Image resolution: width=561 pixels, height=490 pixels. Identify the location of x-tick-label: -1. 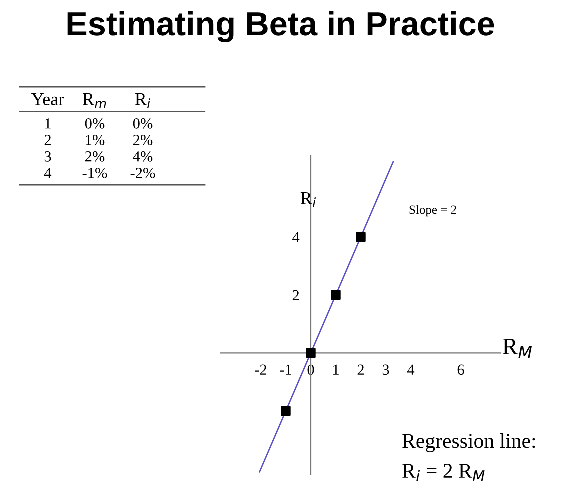
(286, 369).